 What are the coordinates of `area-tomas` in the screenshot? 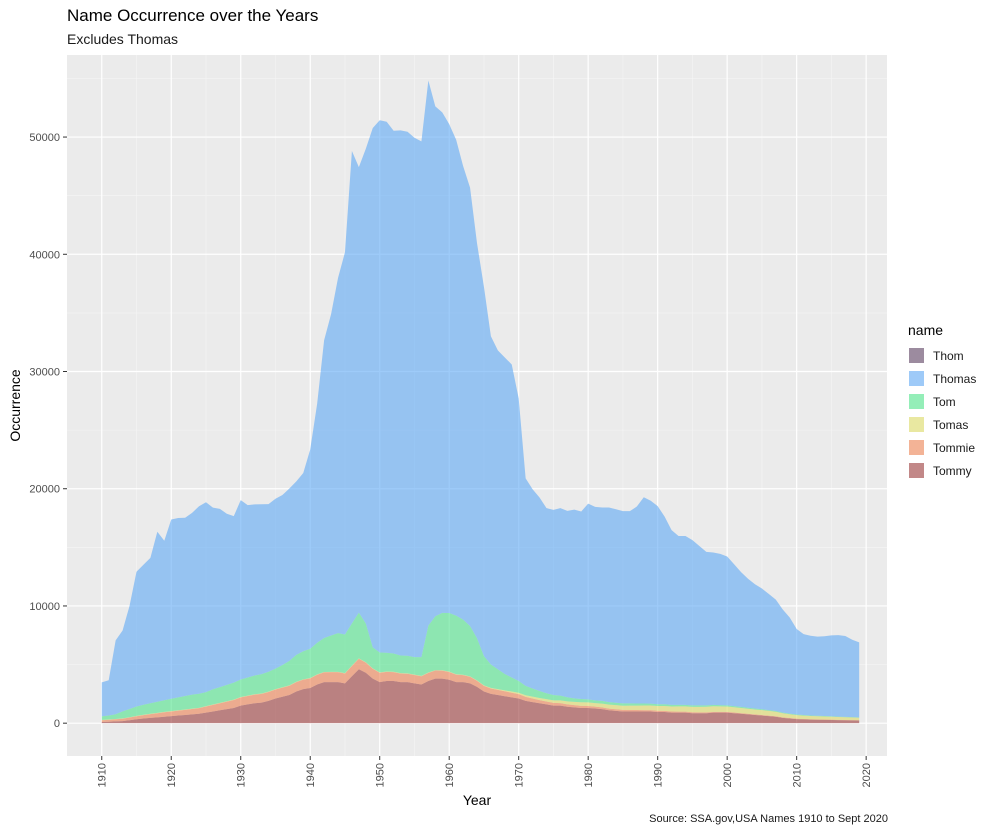 It's located at (480, 689).